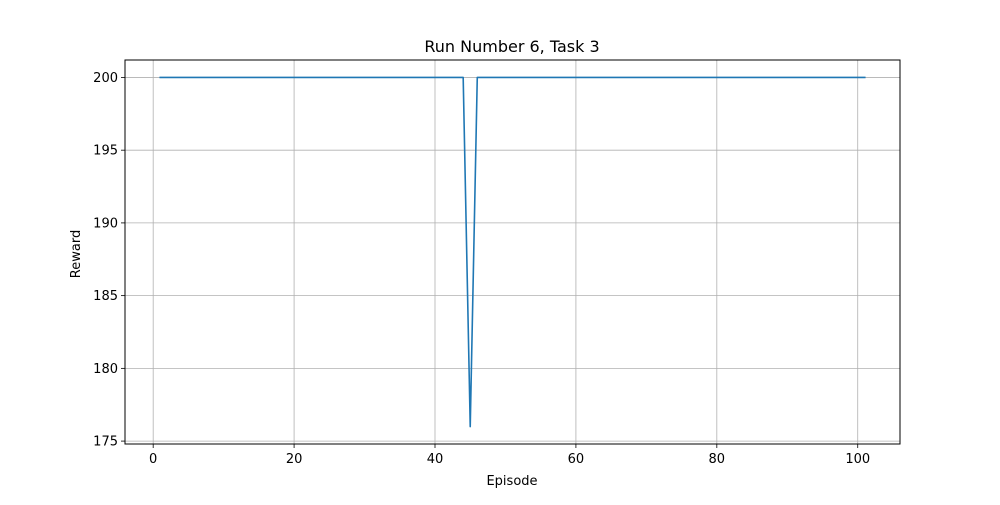  I want to click on y-axis-label: Reward, so click(76, 254).